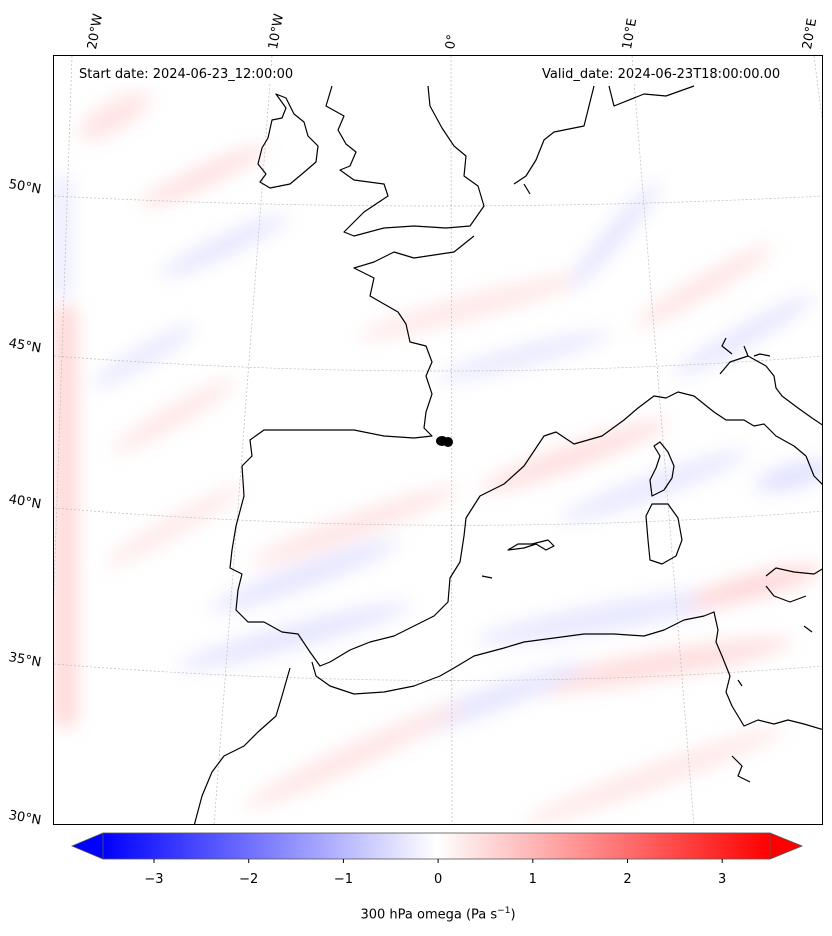  What do you see at coordinates (87, 846) in the screenshot?
I see `colorbar-min-extend` at bounding box center [87, 846].